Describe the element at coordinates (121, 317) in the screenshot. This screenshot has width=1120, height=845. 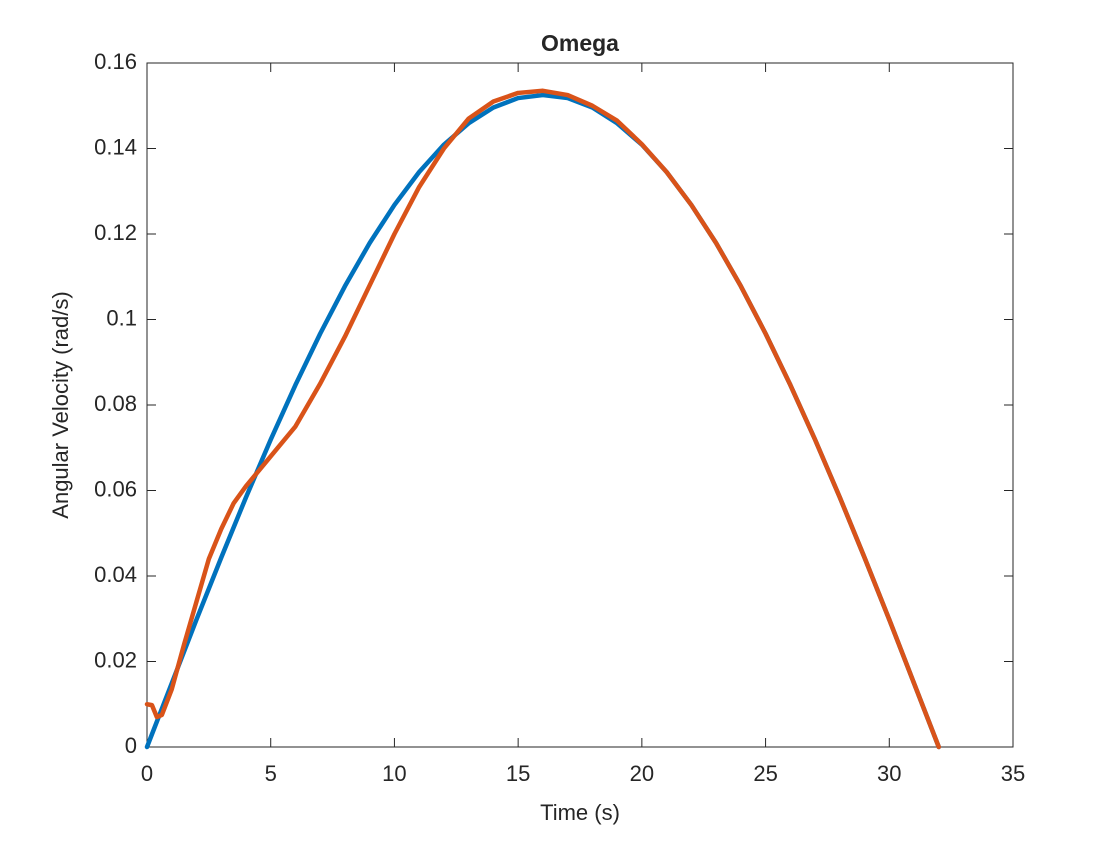
I see `y-tick-label: 0.1` at that location.